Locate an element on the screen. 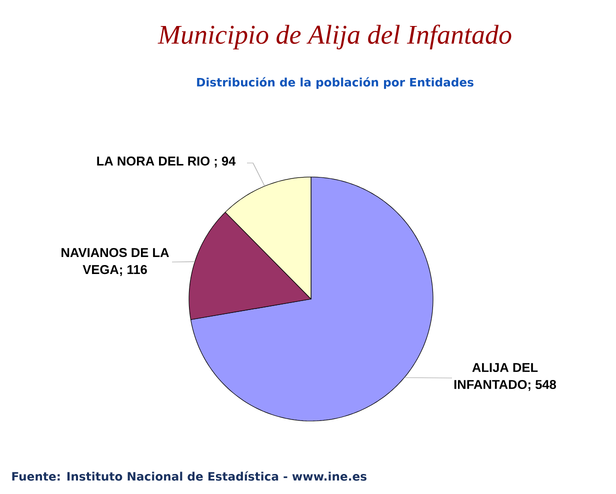 The height and width of the screenshot is (494, 616). chart-title: Municipio de Alija del Infantado is located at coordinates (335, 37).